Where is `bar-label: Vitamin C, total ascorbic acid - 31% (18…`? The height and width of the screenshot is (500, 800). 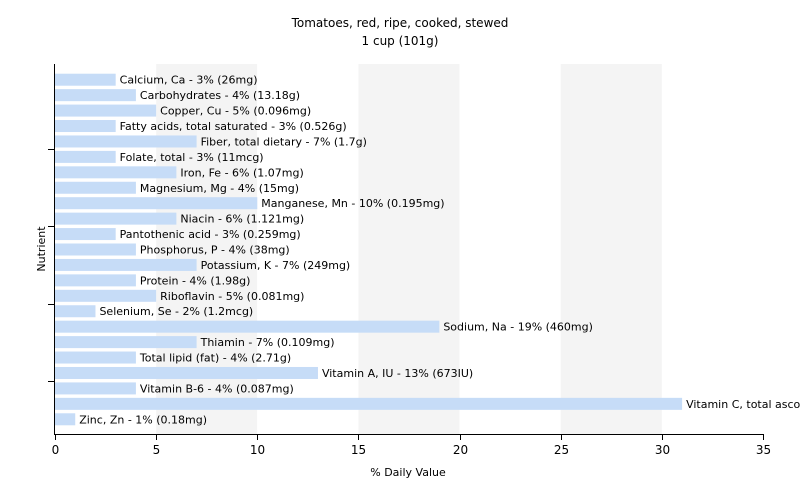
bar-label: Vitamin C, total ascorbic acid - 31% (18… is located at coordinates (743, 404).